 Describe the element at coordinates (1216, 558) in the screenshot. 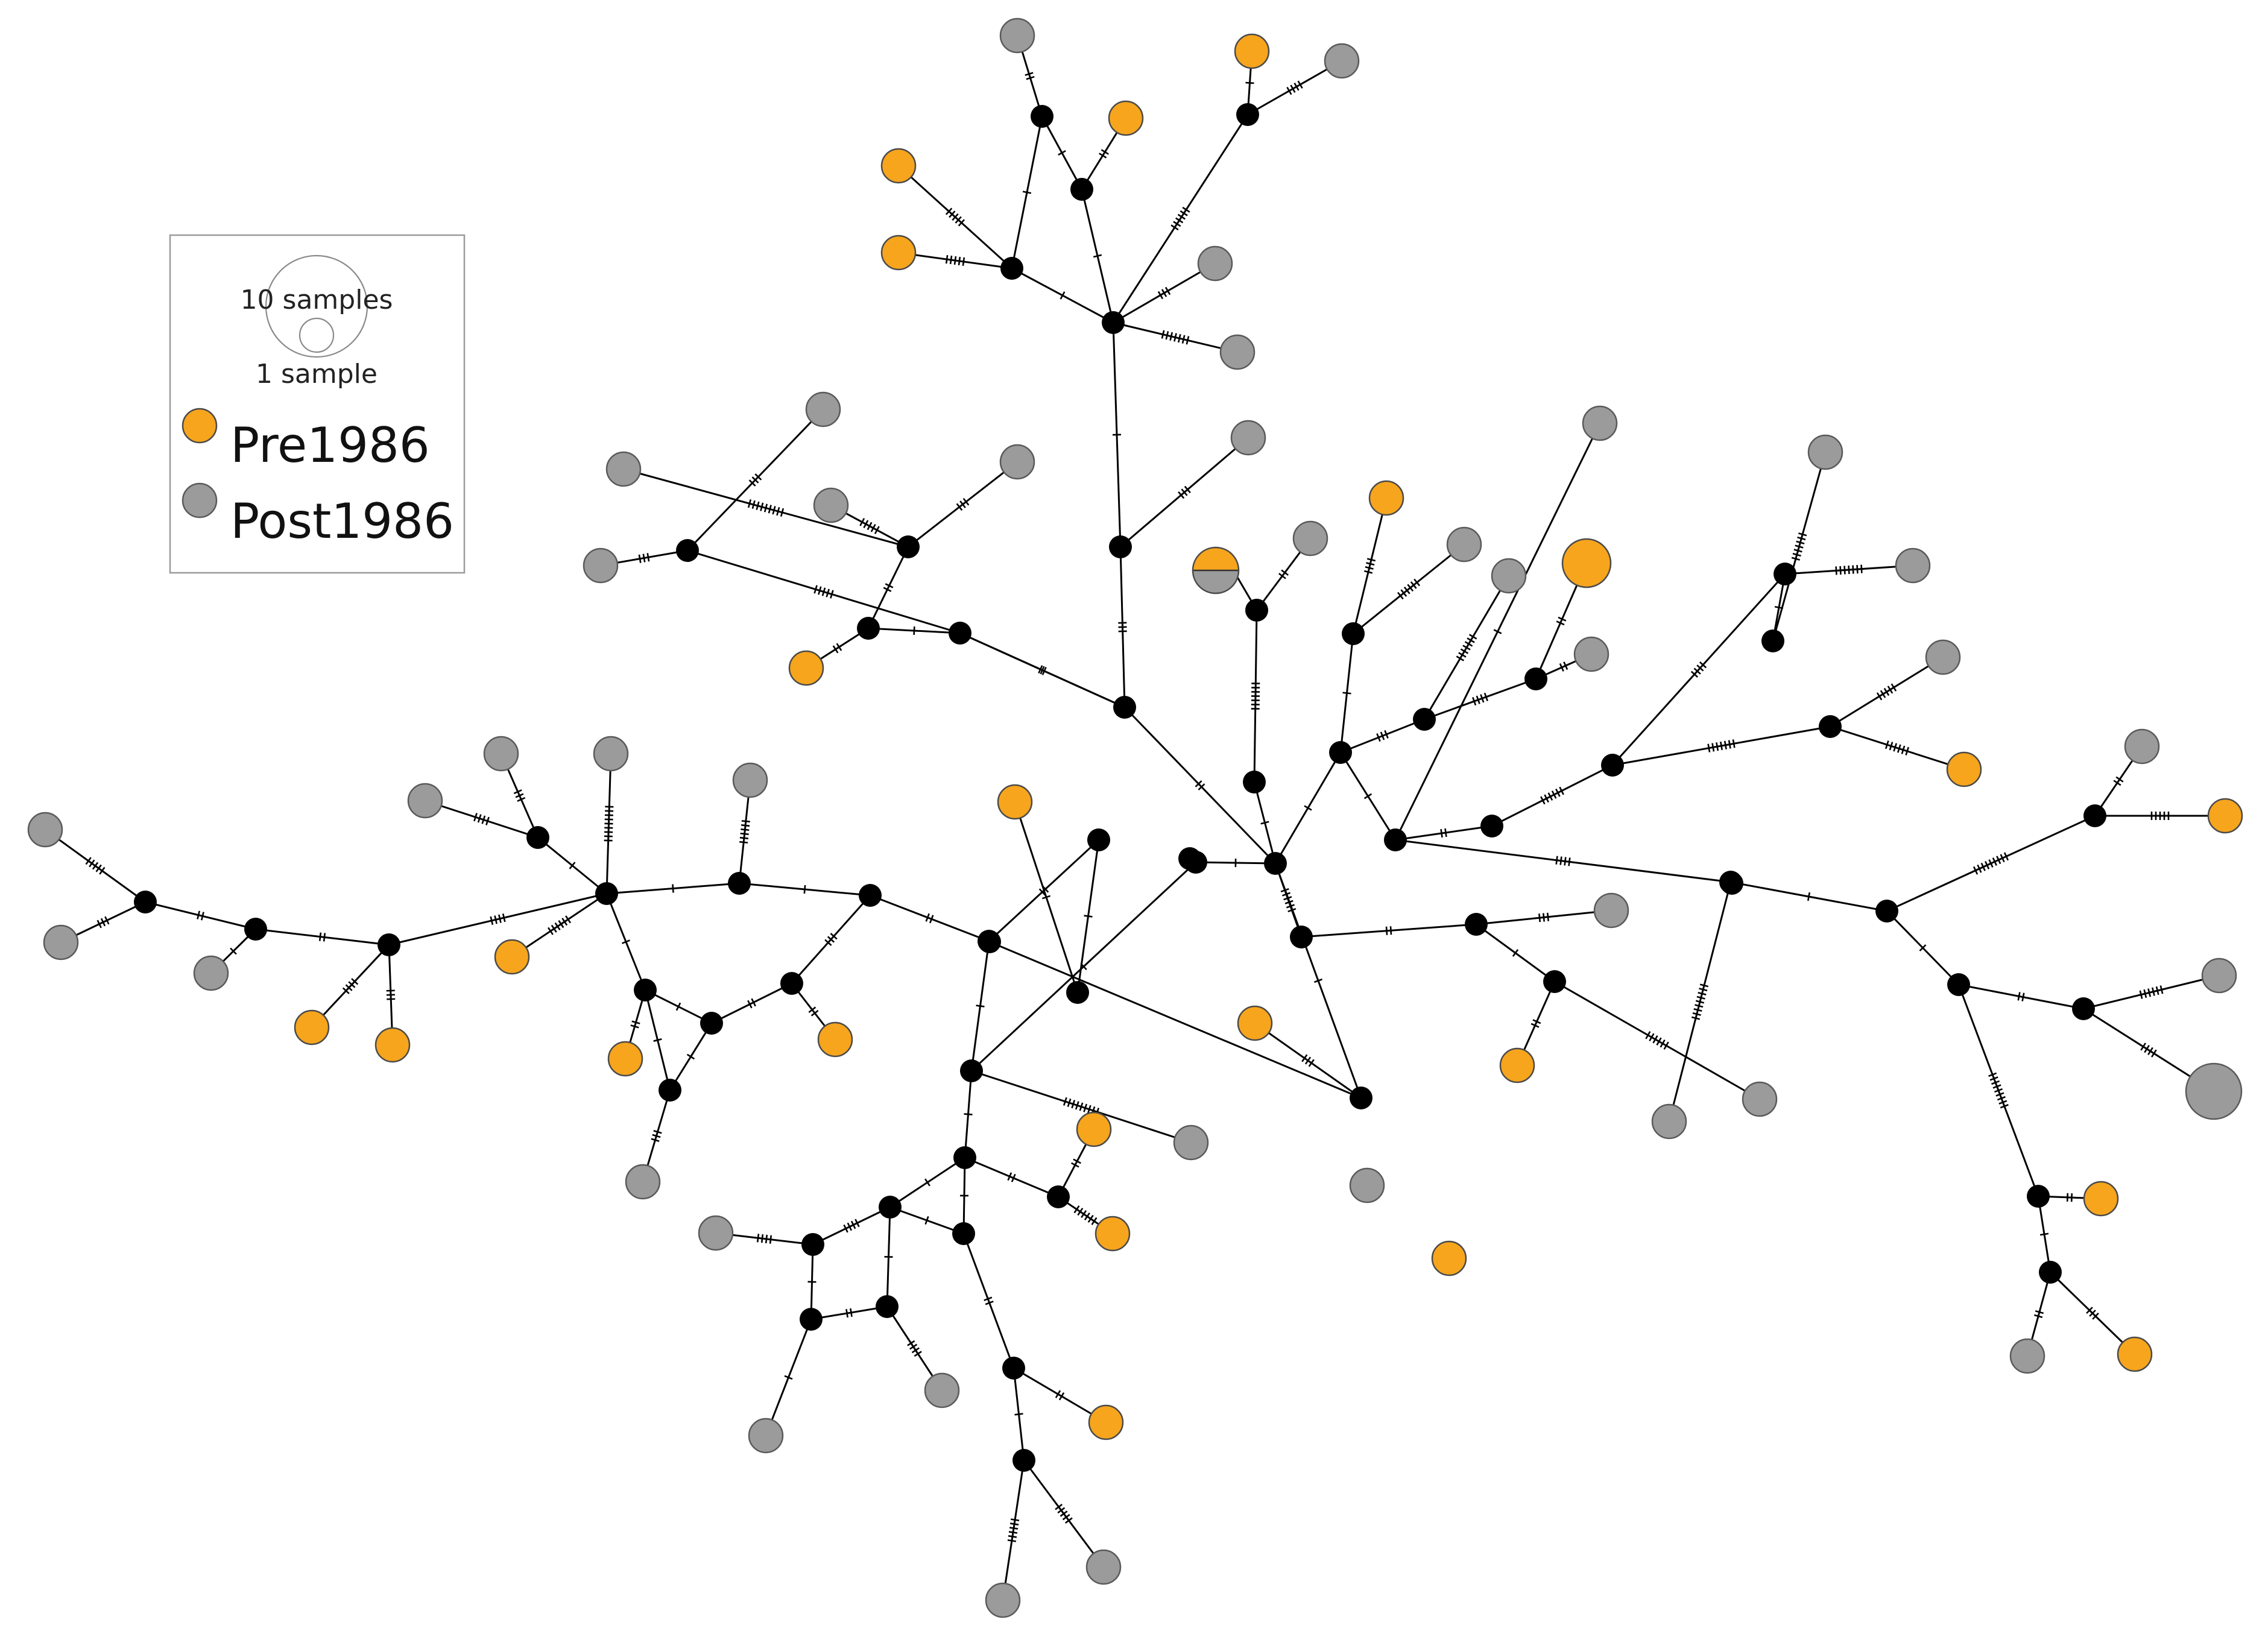

I see `haplotype-node-mixed-pre-part` at that location.